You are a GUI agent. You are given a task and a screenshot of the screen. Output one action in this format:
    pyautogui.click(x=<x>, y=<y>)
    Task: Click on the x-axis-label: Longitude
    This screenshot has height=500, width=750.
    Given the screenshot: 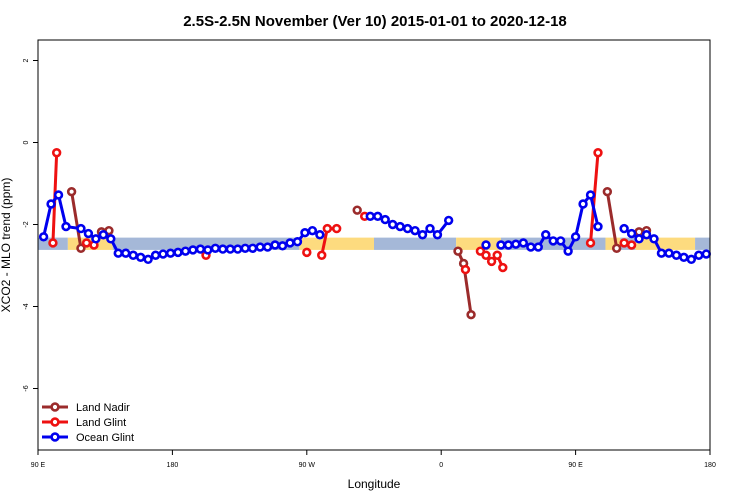 What is the action you would take?
    pyautogui.click(x=374, y=484)
    